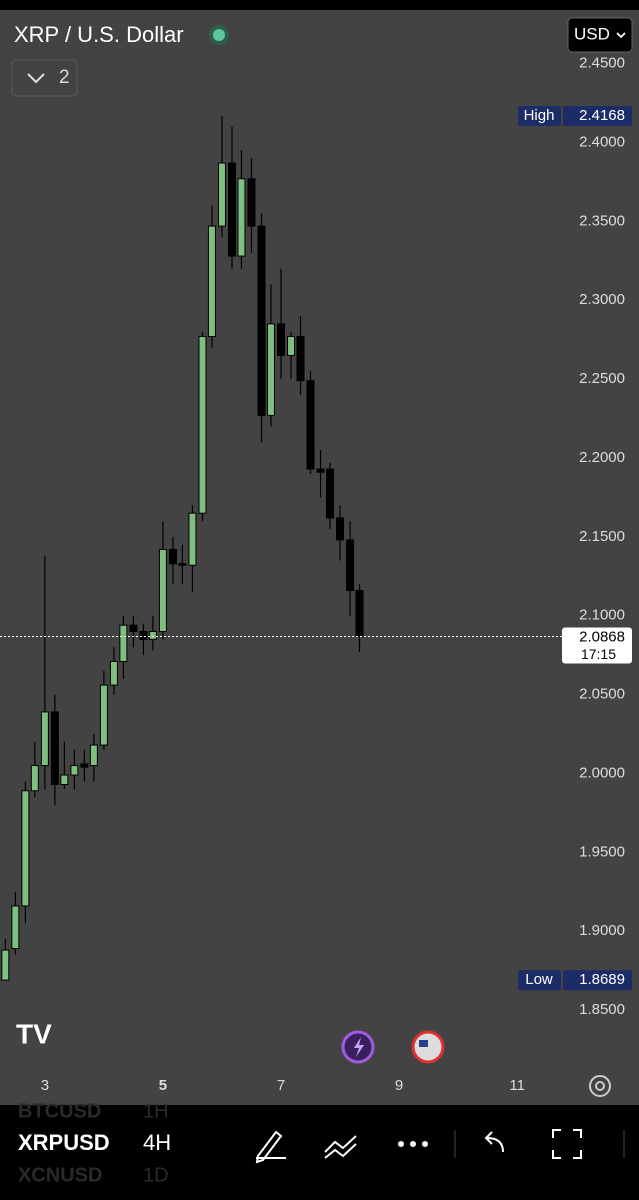 The width and height of the screenshot is (639, 1200). Describe the element at coordinates (602, 615) in the screenshot. I see `y-tick-label: 2.1000` at that location.